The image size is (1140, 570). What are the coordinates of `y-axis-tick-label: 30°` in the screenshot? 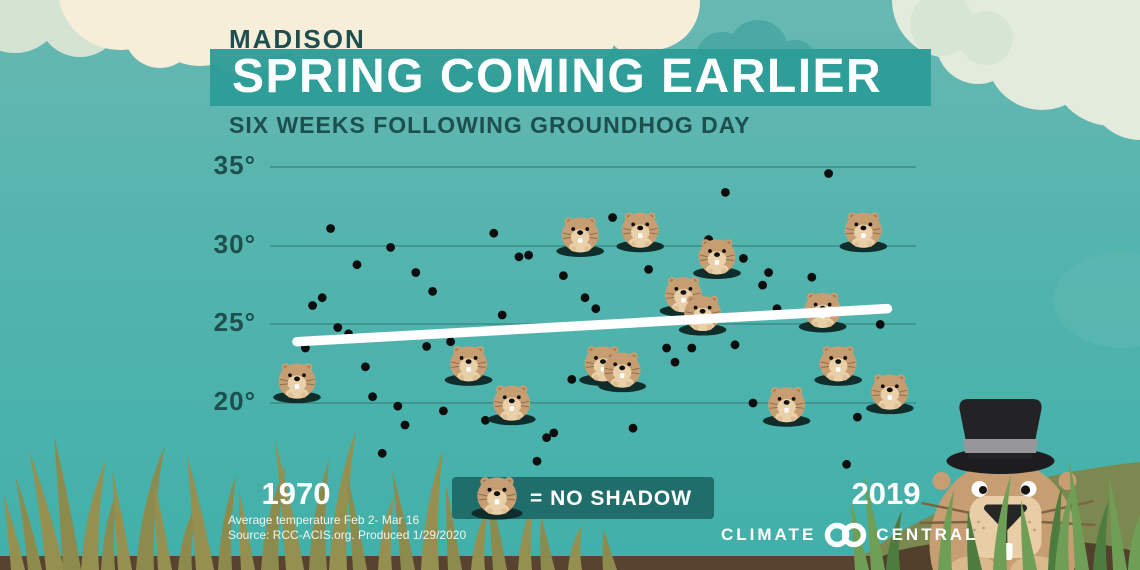 It's located at (234, 243).